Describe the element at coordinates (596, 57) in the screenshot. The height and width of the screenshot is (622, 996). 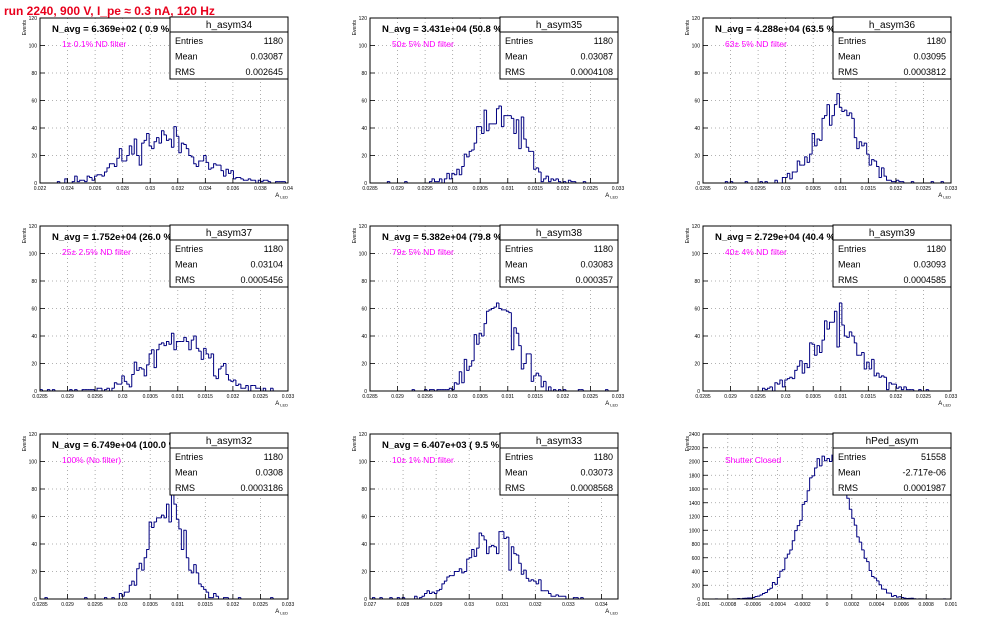
I see `stats-value: 0.03087` at that location.